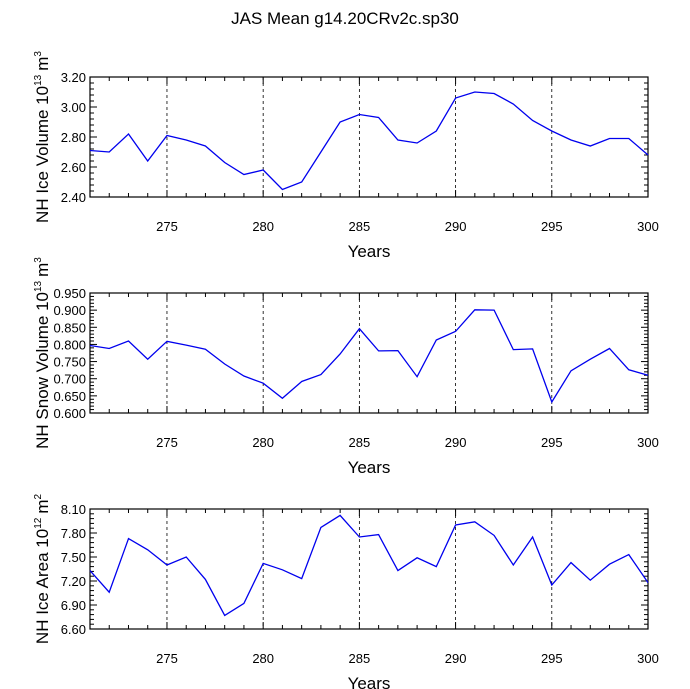 The width and height of the screenshot is (690, 689). What do you see at coordinates (42, 370) in the screenshot?
I see `y-axis-label-text: NH Snow Volume 10` at bounding box center [42, 370].